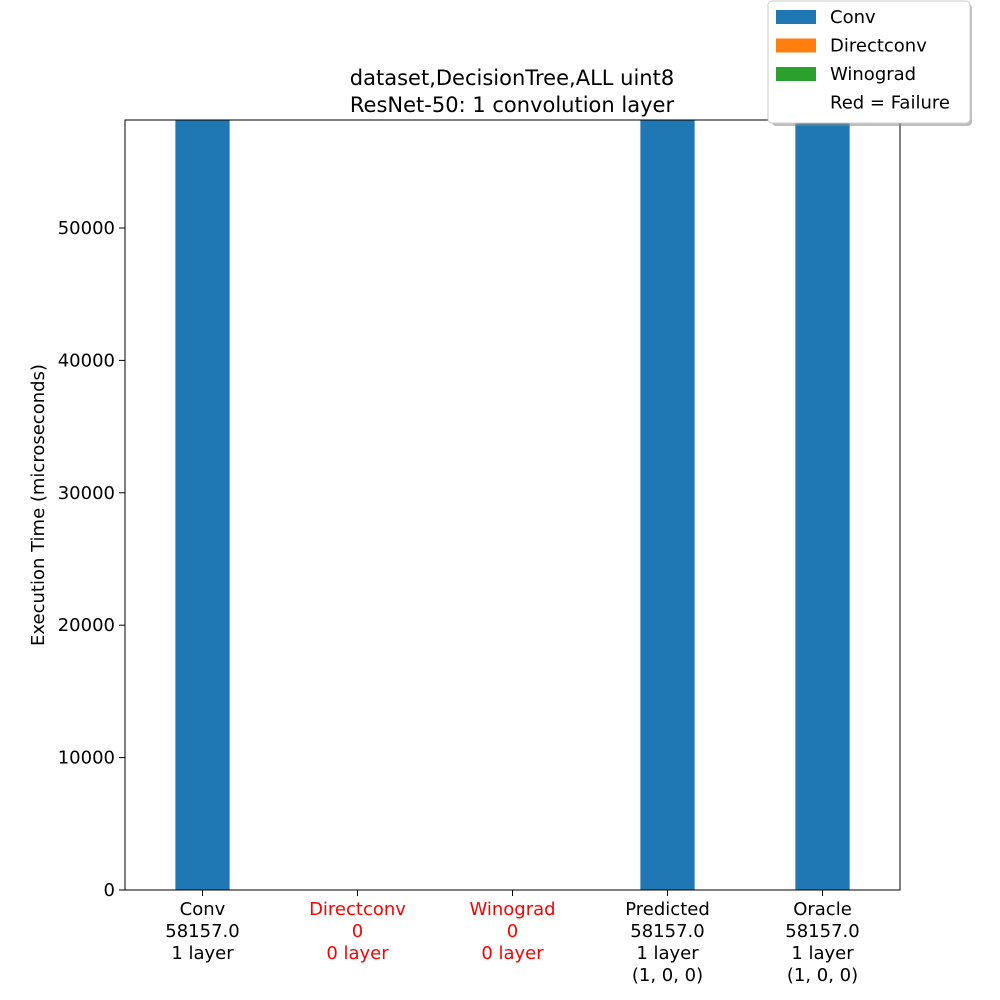 Image resolution: width=1000 pixels, height=1000 pixels. Describe the element at coordinates (86, 493) in the screenshot. I see `y-tick-label: 30000` at that location.